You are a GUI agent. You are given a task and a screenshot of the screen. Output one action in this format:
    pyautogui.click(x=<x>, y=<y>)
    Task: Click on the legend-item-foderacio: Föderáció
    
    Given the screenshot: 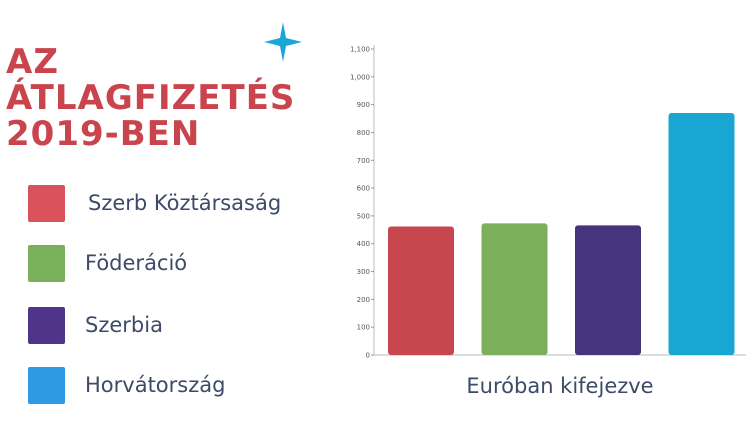 What is the action you would take?
    pyautogui.click(x=107, y=263)
    